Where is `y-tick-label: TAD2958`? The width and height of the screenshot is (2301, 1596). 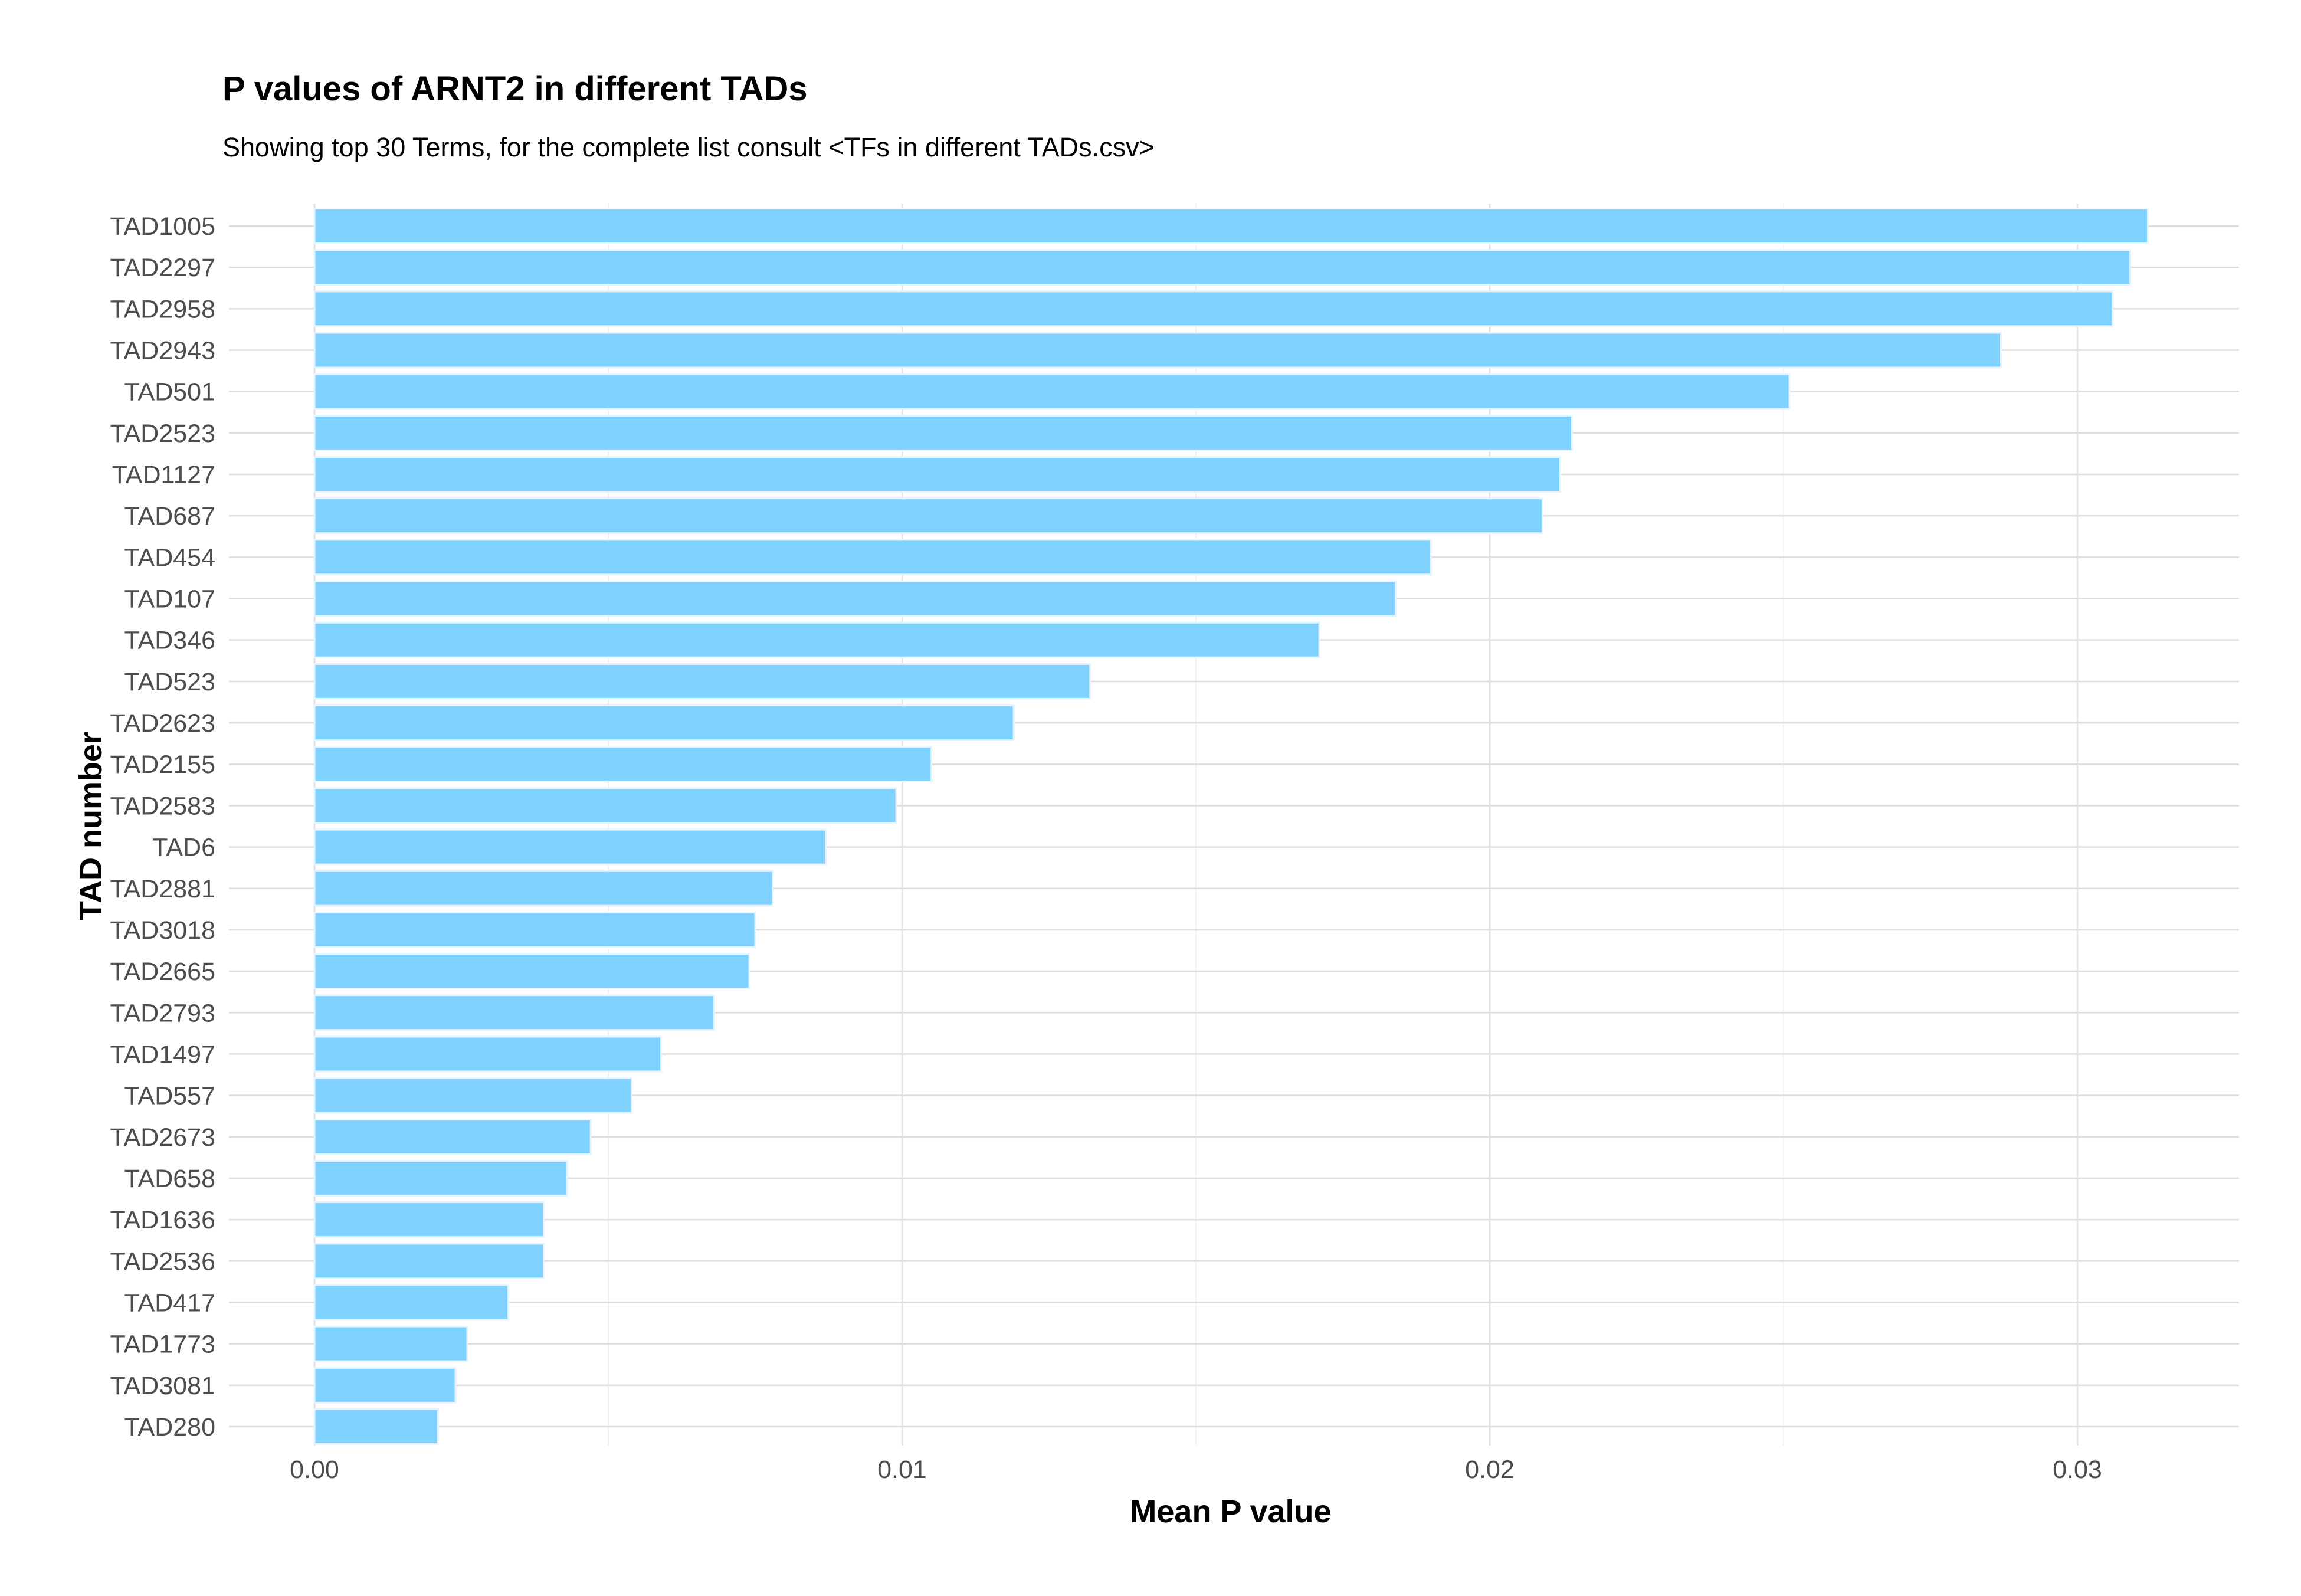
y-tick-label: TAD2958 is located at coordinates (162, 309).